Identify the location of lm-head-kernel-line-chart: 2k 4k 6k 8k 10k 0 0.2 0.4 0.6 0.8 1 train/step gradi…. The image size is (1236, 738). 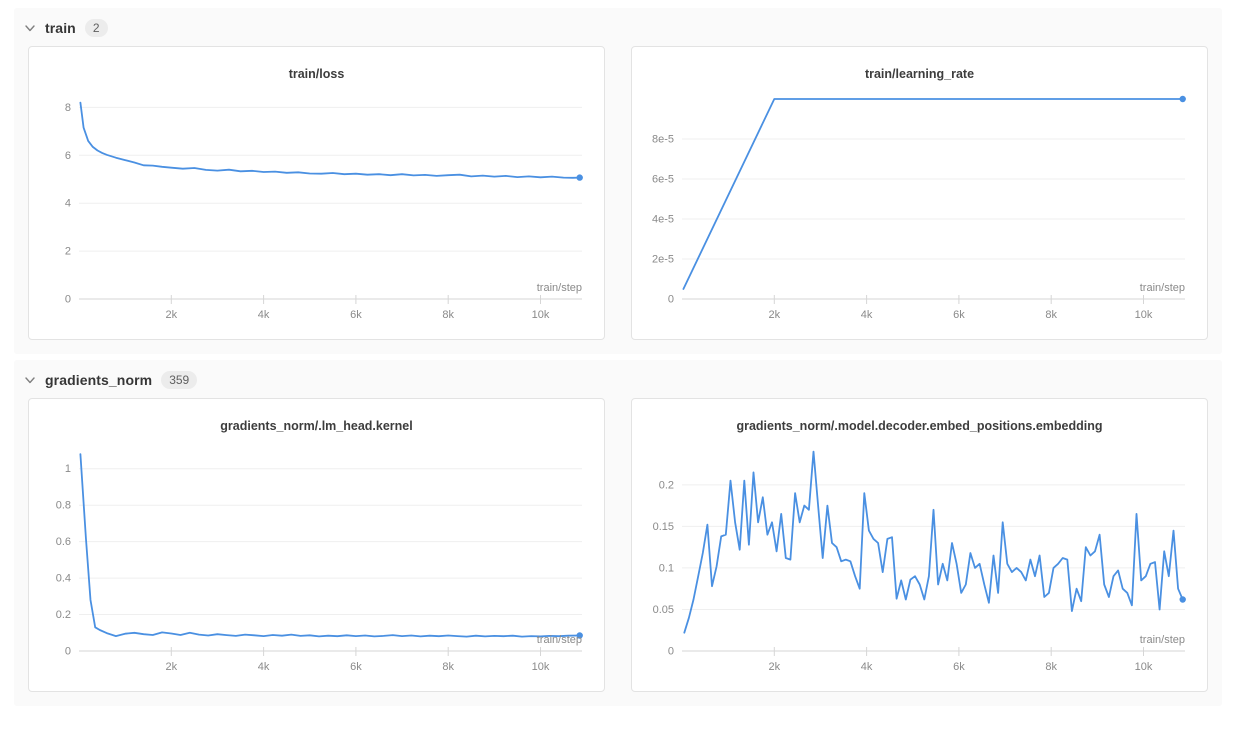
(319, 546).